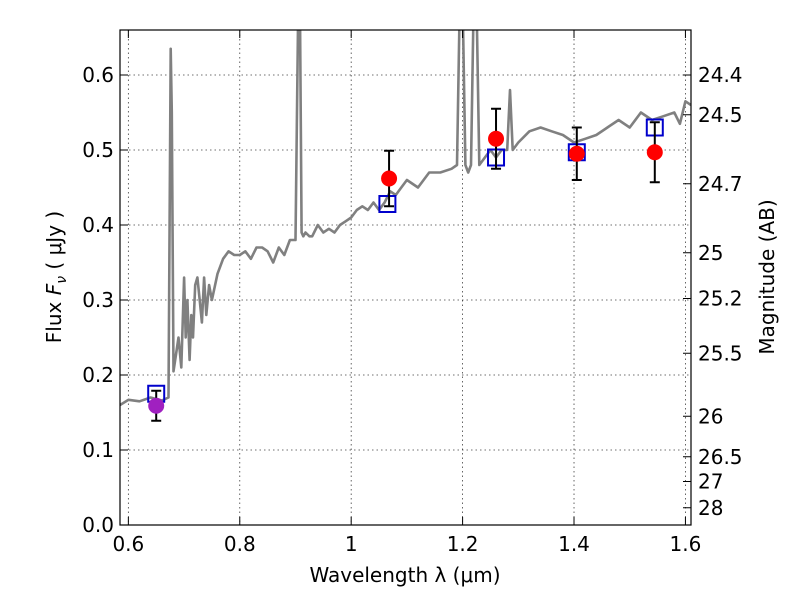 The height and width of the screenshot is (600, 800). I want to click on y2-axis-label: Magnitude (AB), so click(767, 276).